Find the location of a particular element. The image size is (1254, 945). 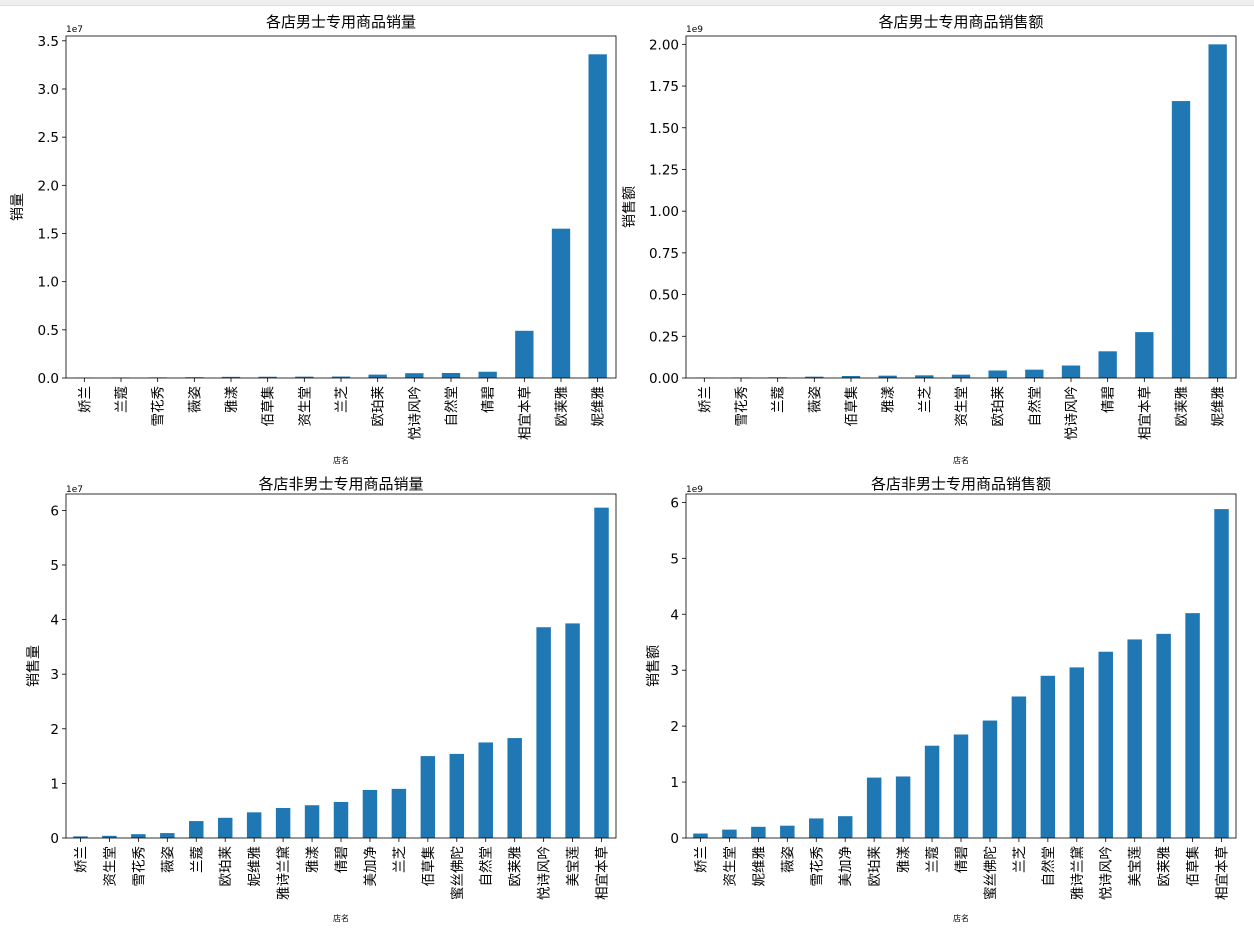

bar-悦诗风吟 is located at coordinates (1105, 744).